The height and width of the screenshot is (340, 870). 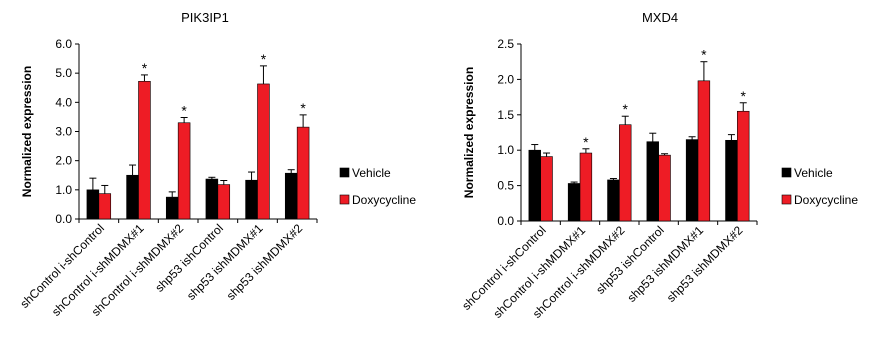 What do you see at coordinates (505, 115) in the screenshot?
I see `y-tick-label: 1.5` at bounding box center [505, 115].